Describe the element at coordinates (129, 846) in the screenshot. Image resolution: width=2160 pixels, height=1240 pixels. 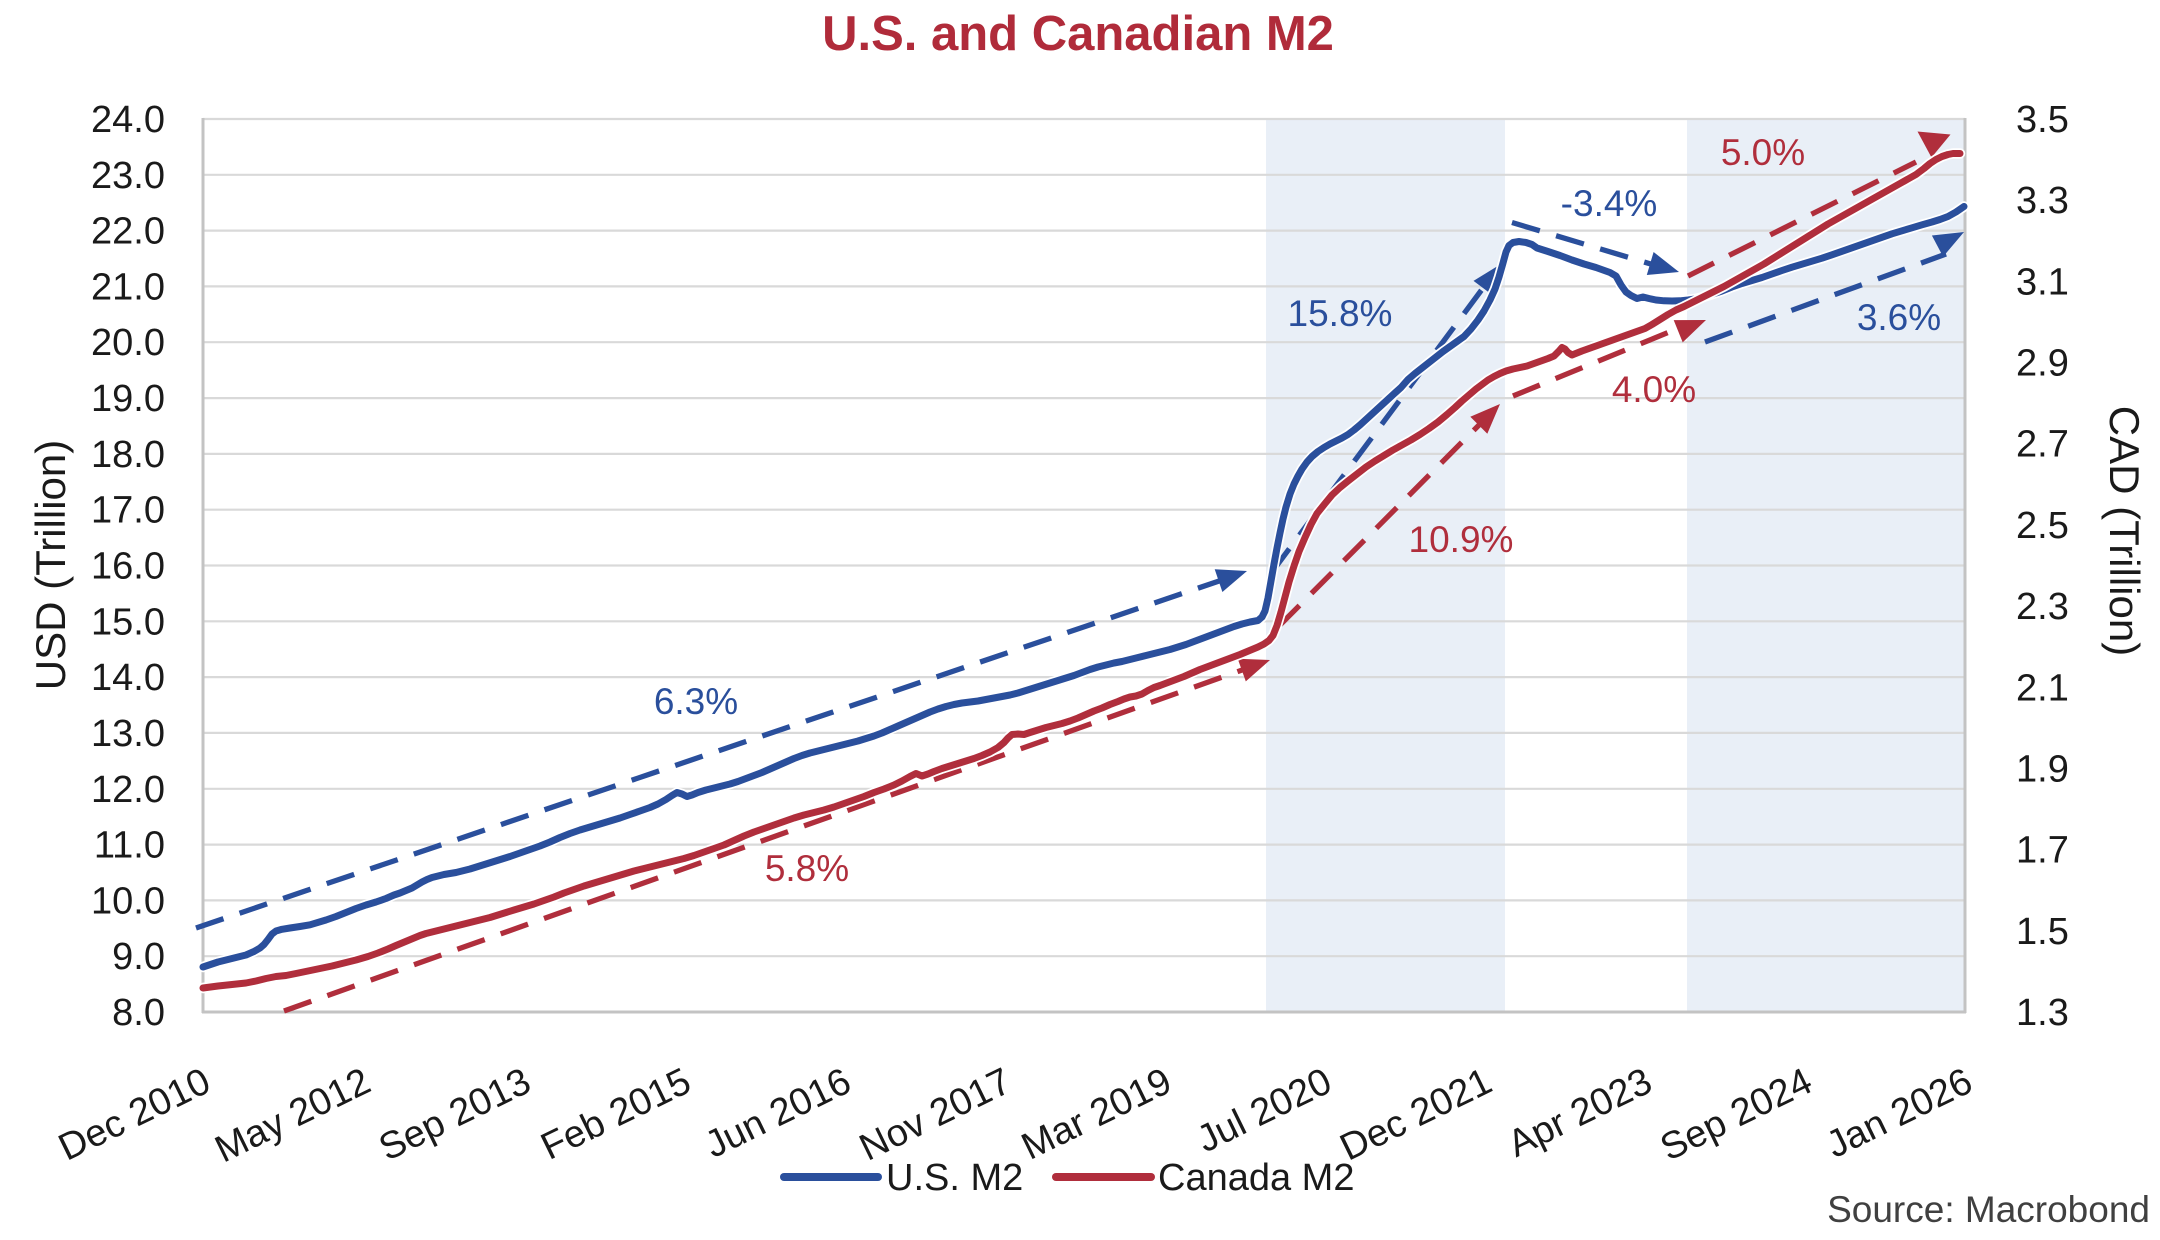
I see `svg-text: 11.0` at that location.